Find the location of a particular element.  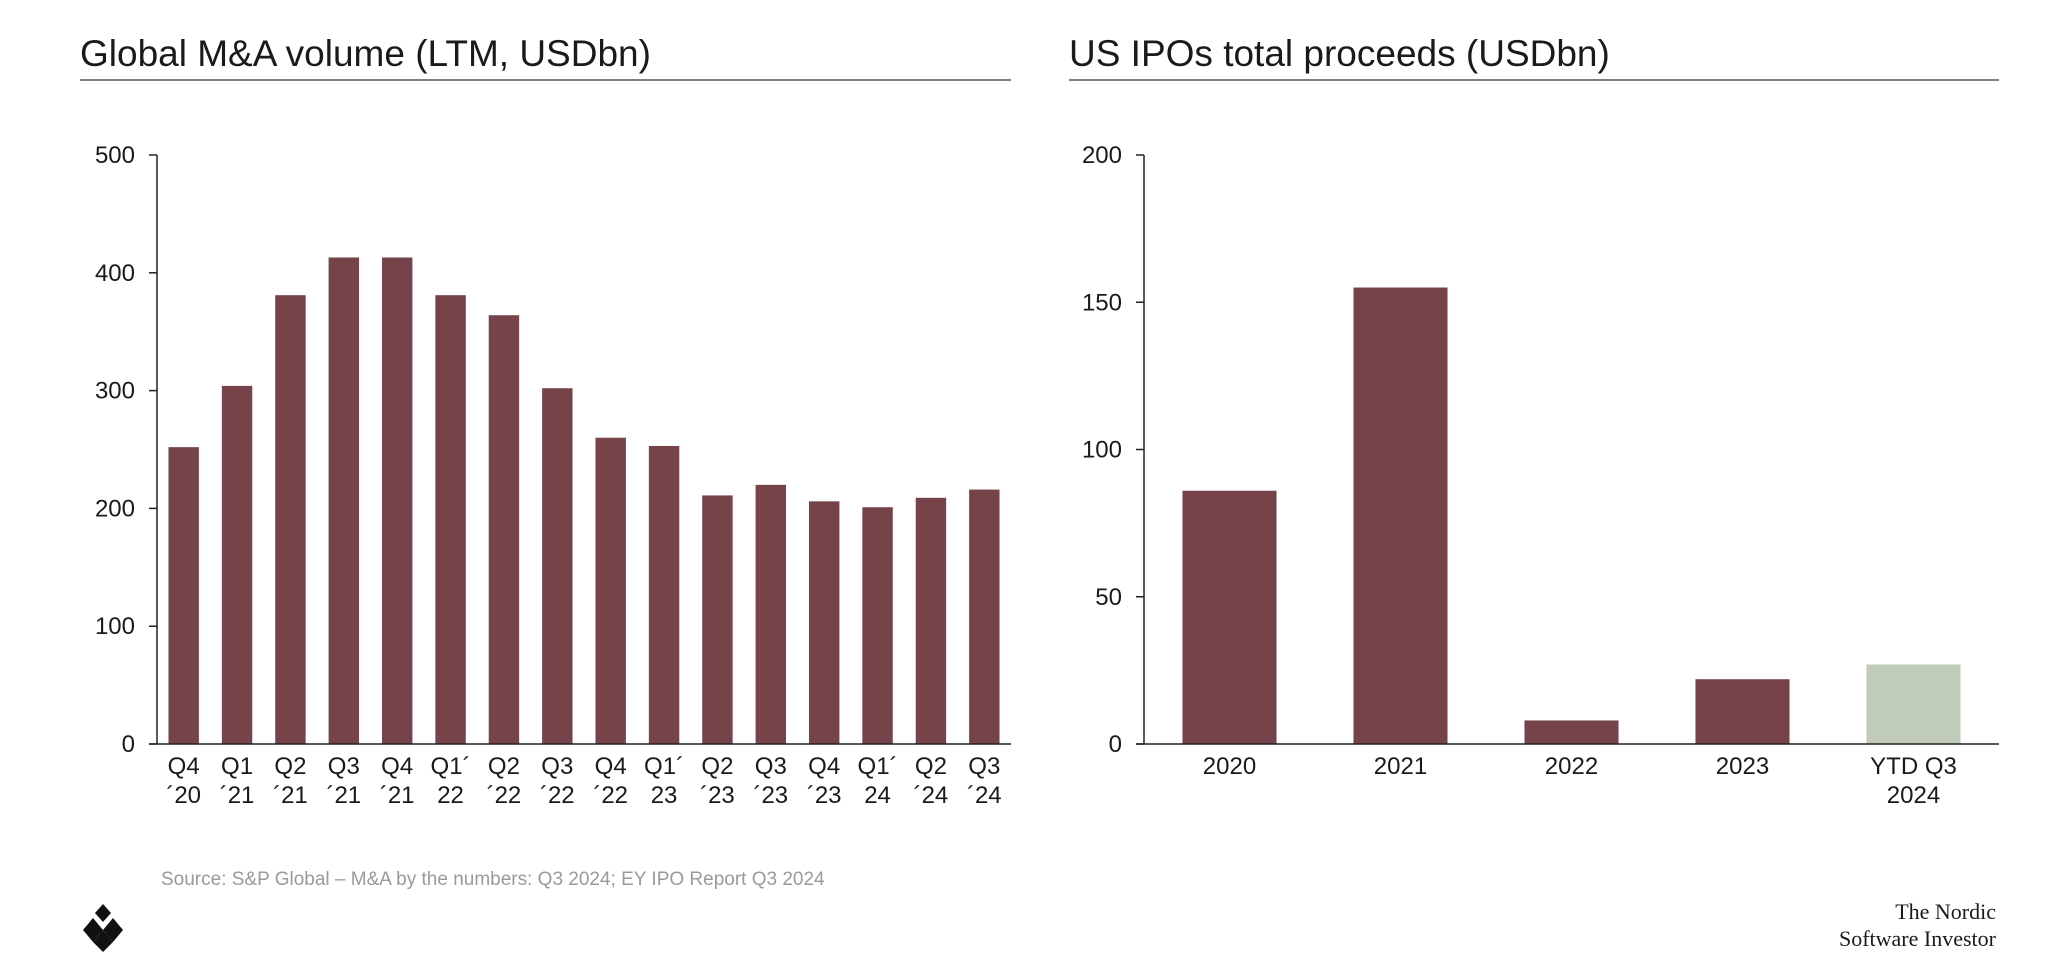

y-tick-label: 300 is located at coordinates (115, 391).